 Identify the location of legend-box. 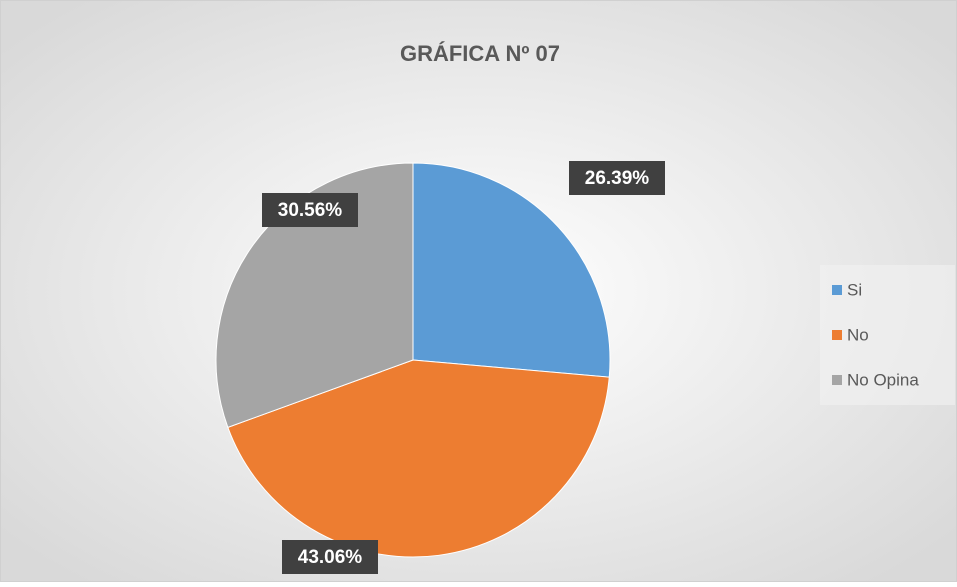
(887, 335).